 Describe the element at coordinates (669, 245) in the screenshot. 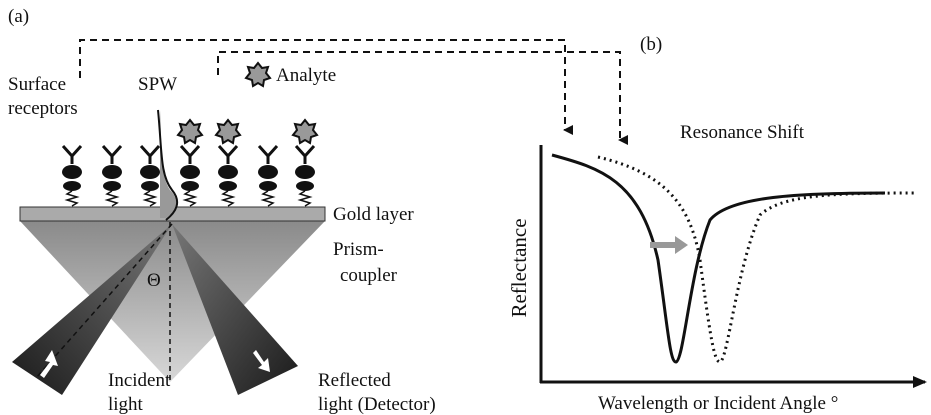

I see `shift-arrow` at that location.